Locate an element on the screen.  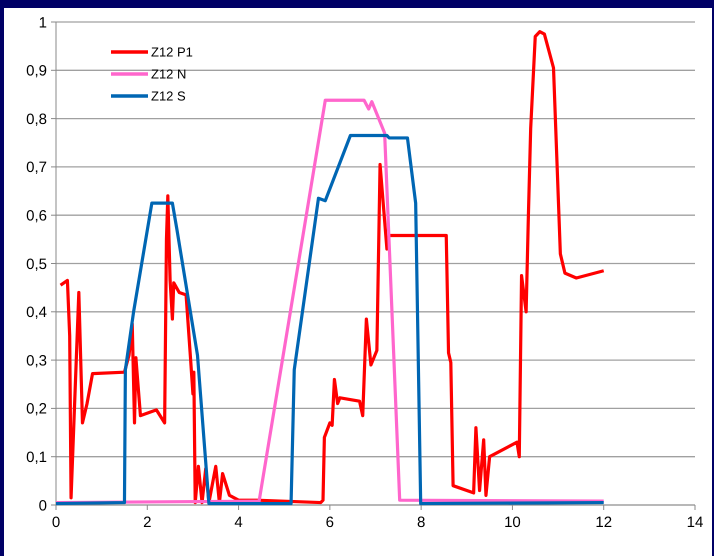
x-tick-label: 4 is located at coordinates (238, 522).